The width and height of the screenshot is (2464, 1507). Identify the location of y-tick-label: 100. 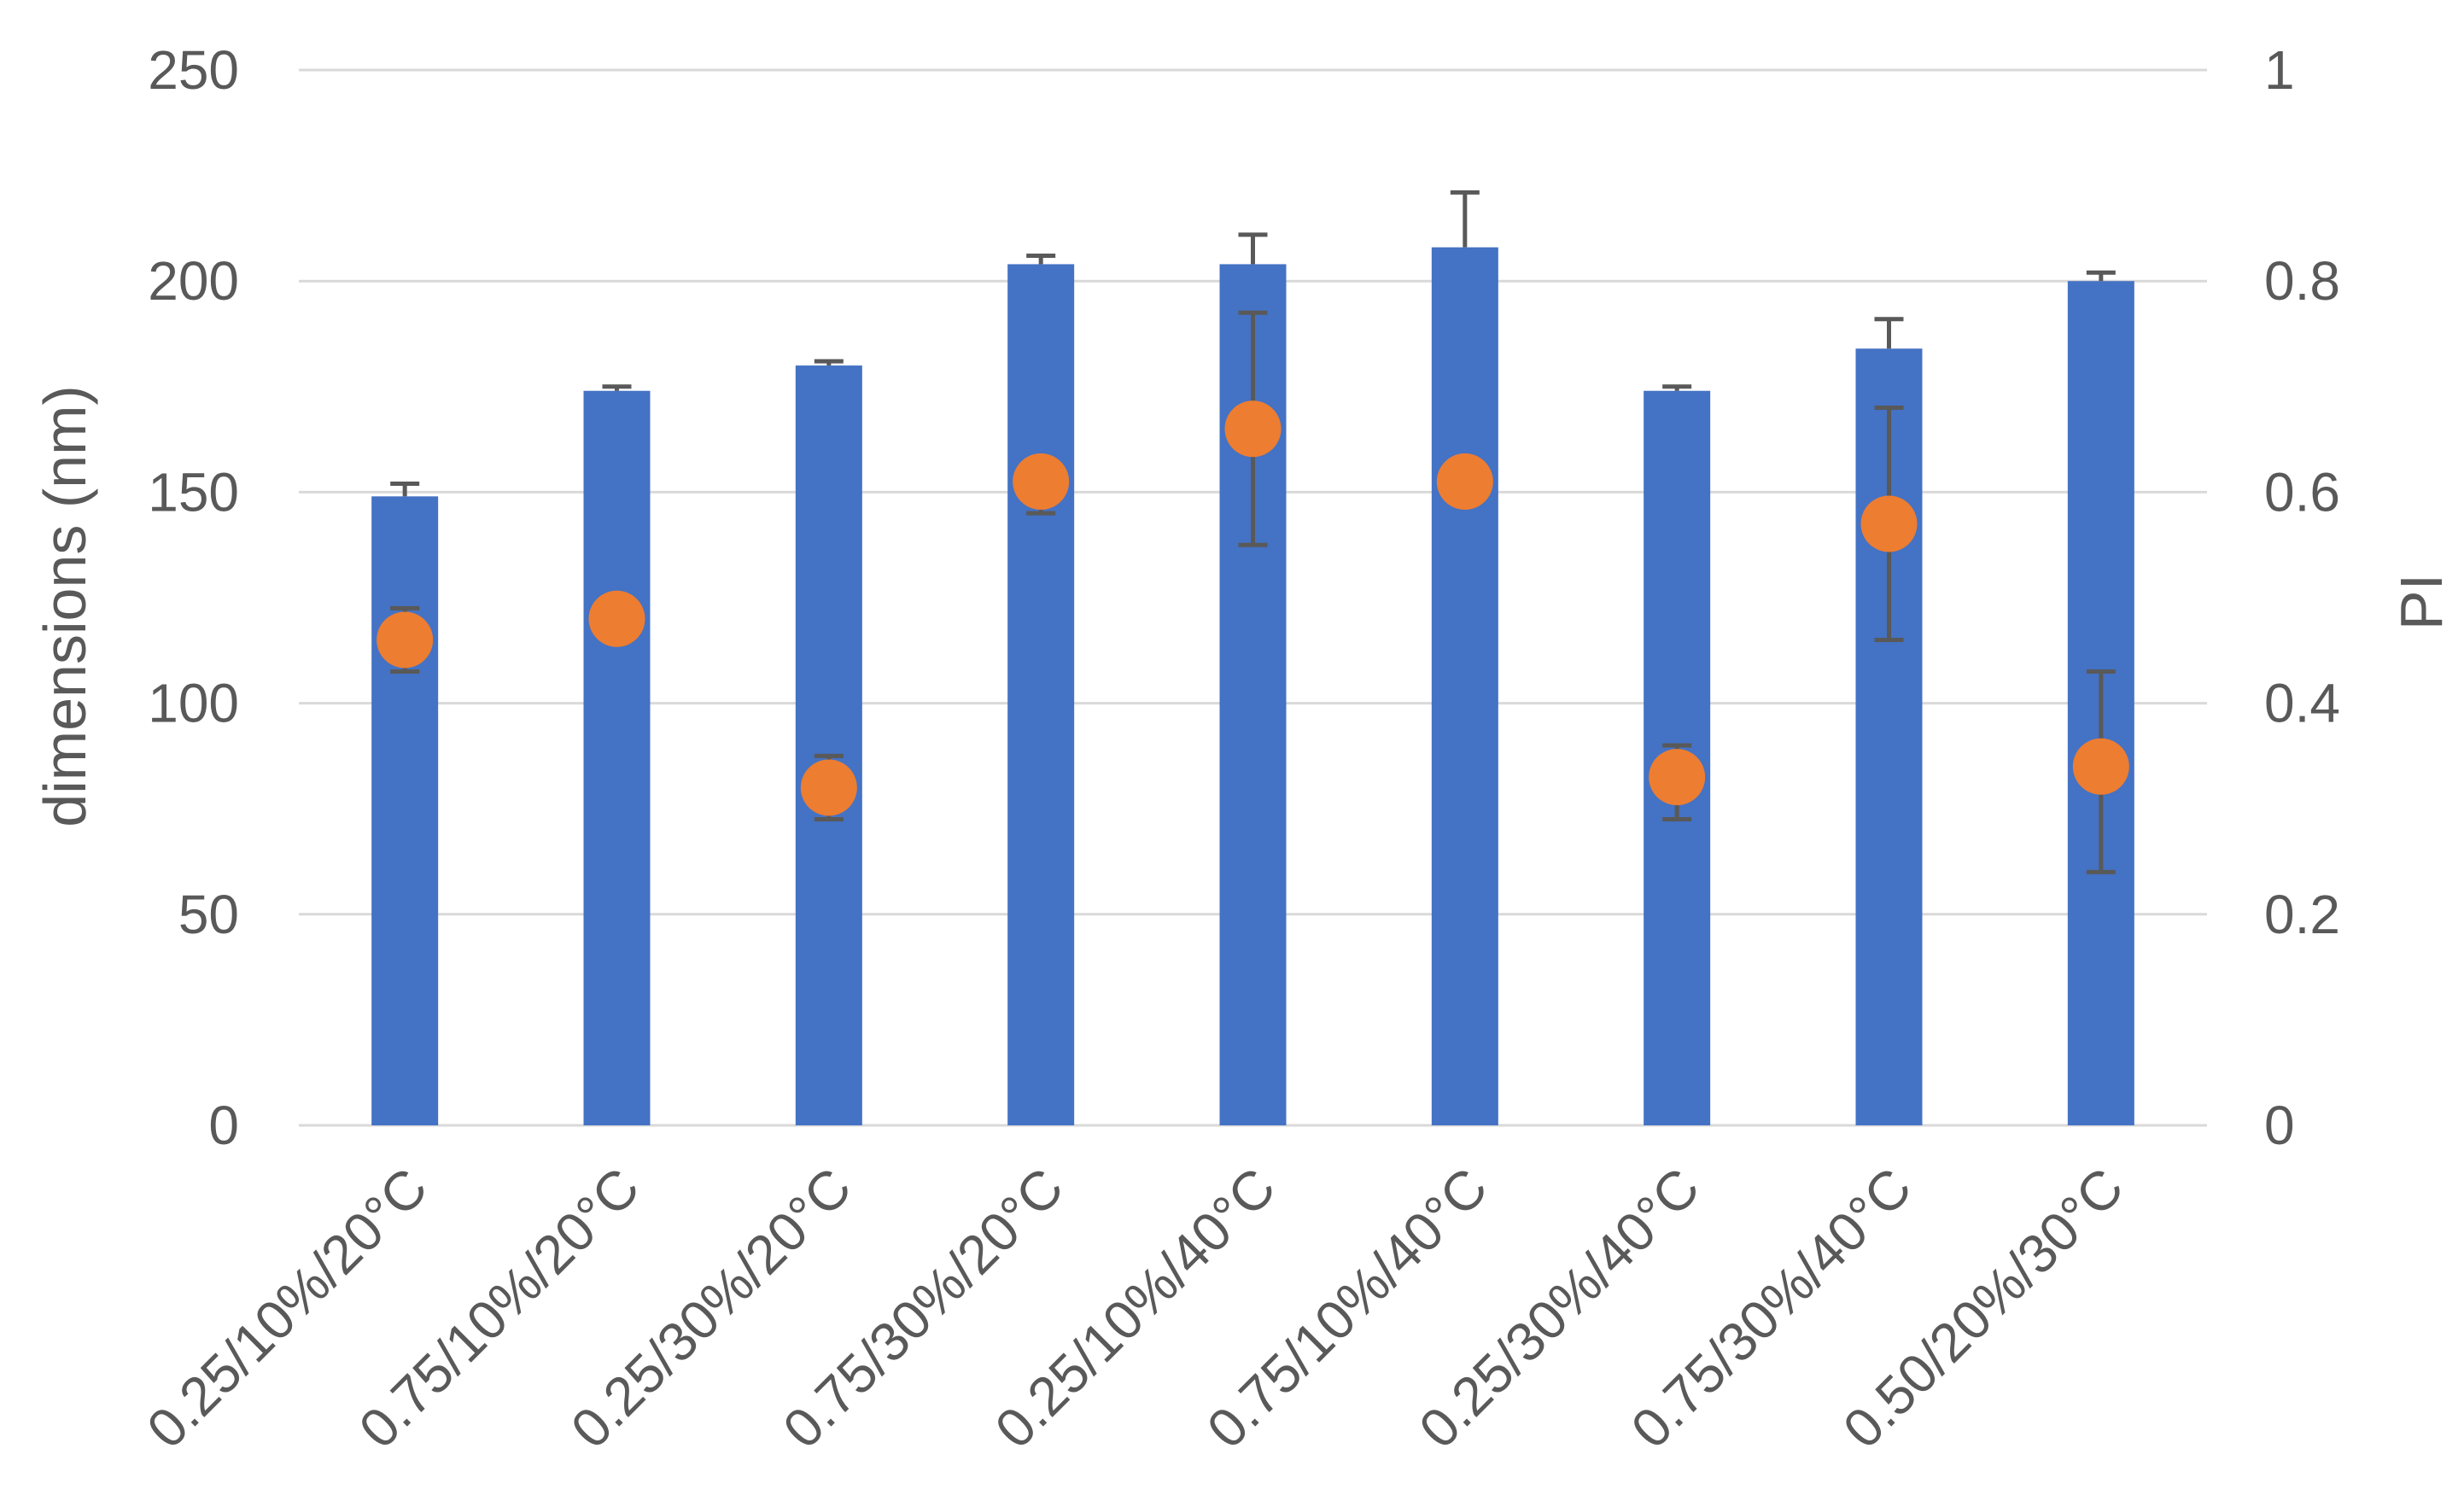
(194, 703).